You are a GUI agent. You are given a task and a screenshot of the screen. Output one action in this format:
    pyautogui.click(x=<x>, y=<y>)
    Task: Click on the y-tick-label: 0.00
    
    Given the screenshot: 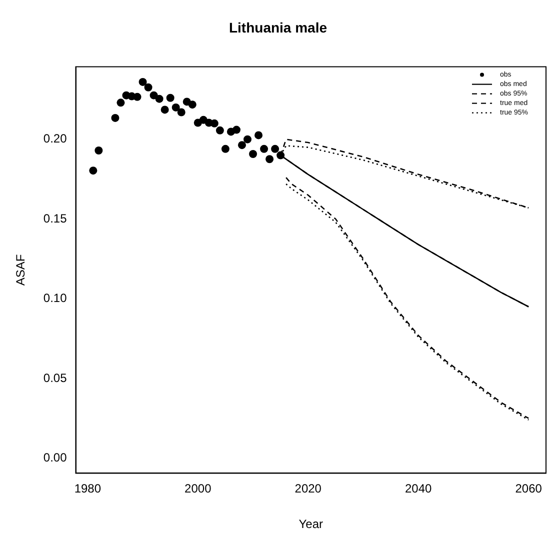 What is the action you would take?
    pyautogui.click(x=55, y=457)
    